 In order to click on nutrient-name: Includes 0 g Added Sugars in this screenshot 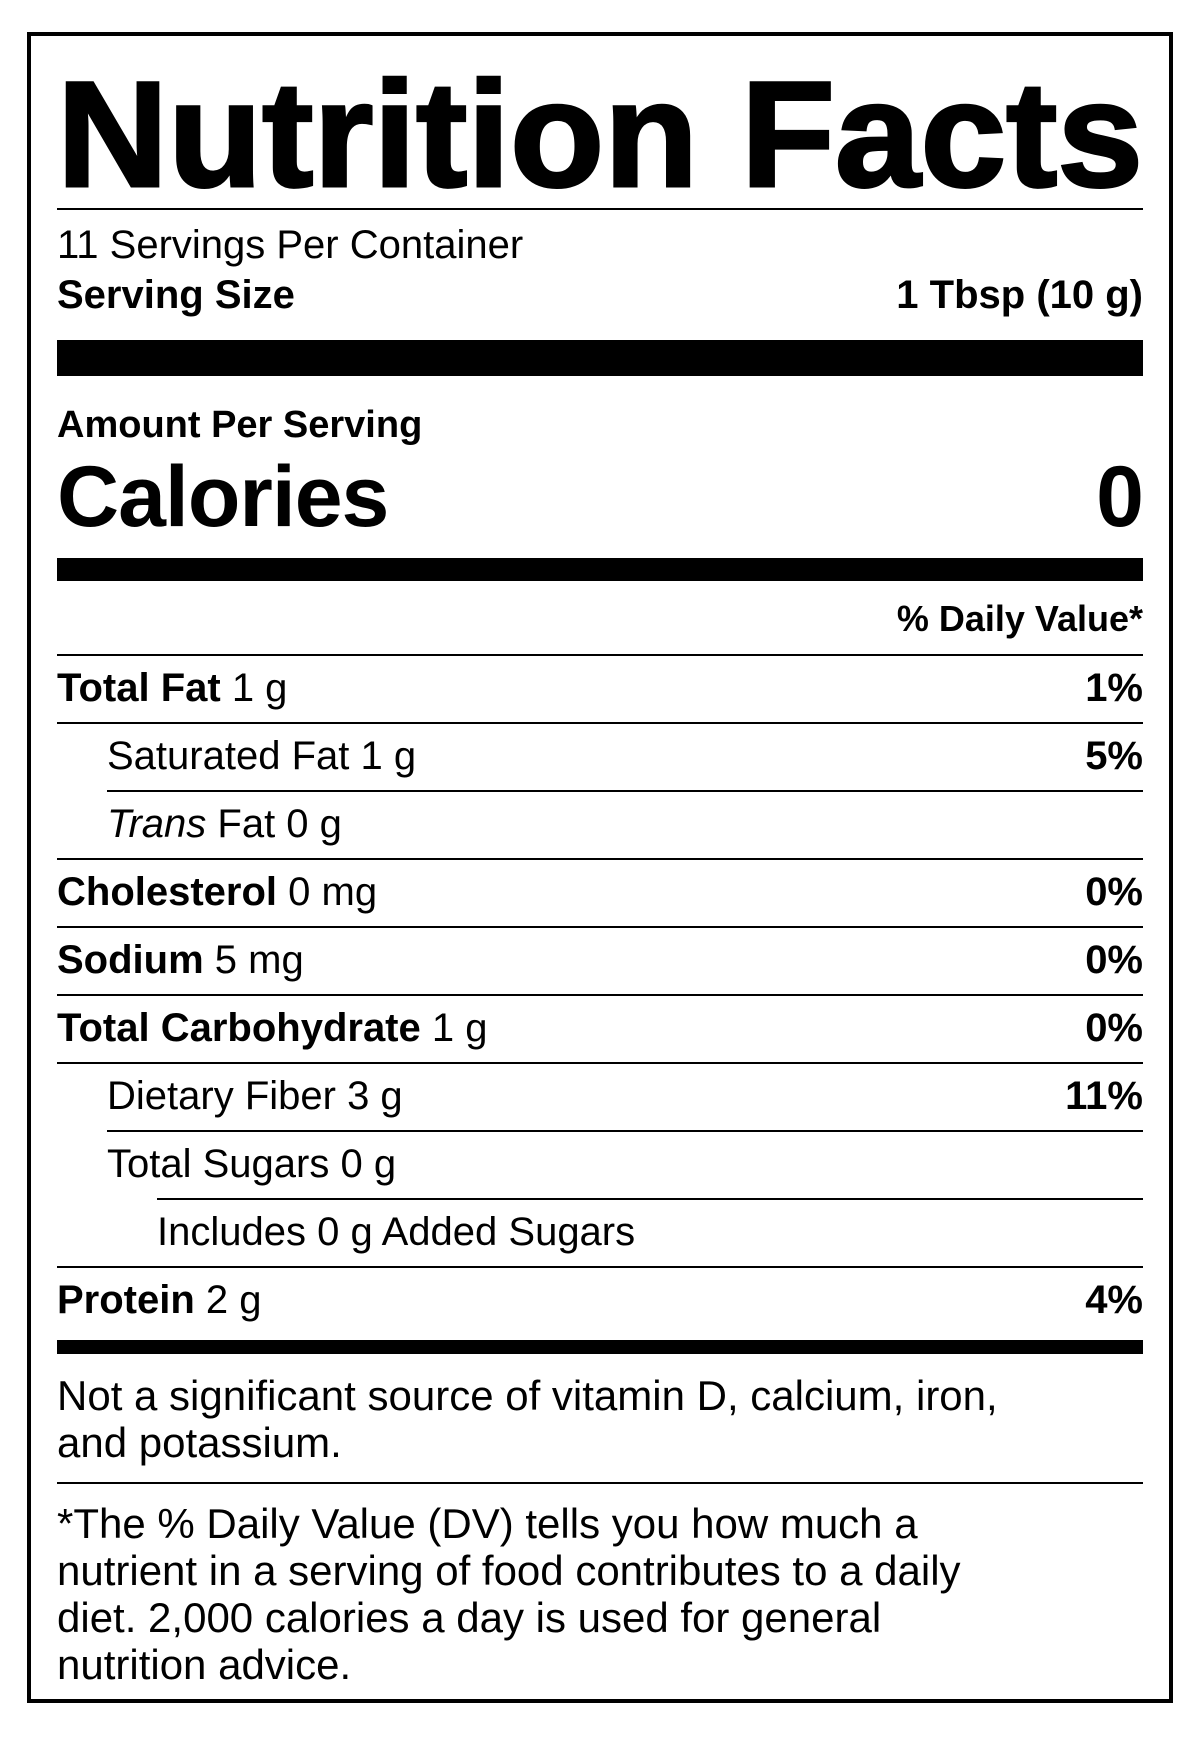, I will do `click(396, 1232)`.